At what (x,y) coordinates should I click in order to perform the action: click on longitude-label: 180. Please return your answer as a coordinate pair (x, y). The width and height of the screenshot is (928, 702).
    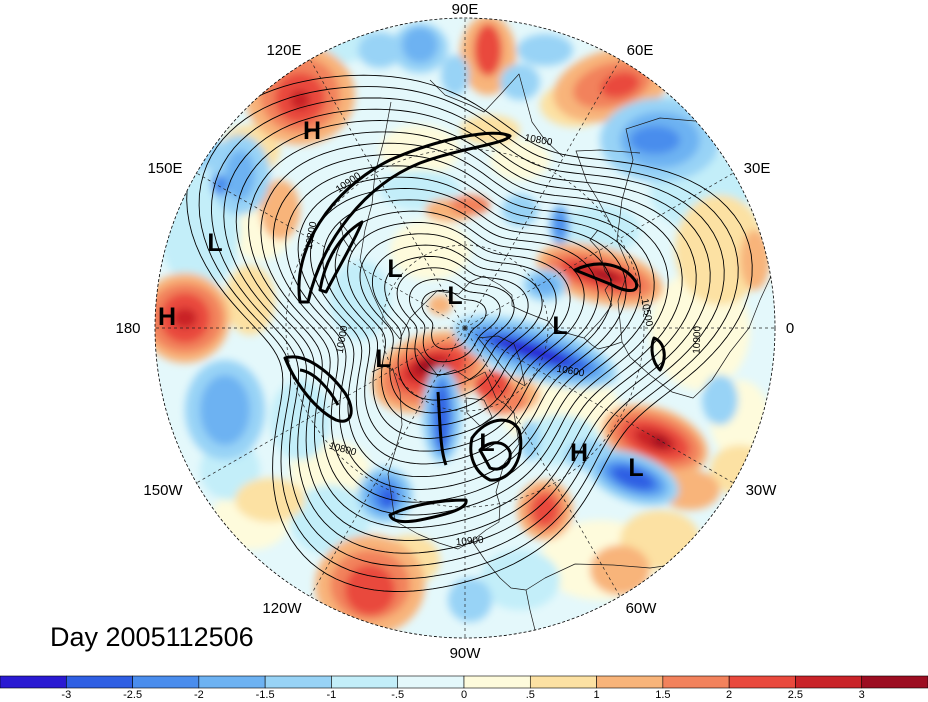
    Looking at the image, I should click on (127, 328).